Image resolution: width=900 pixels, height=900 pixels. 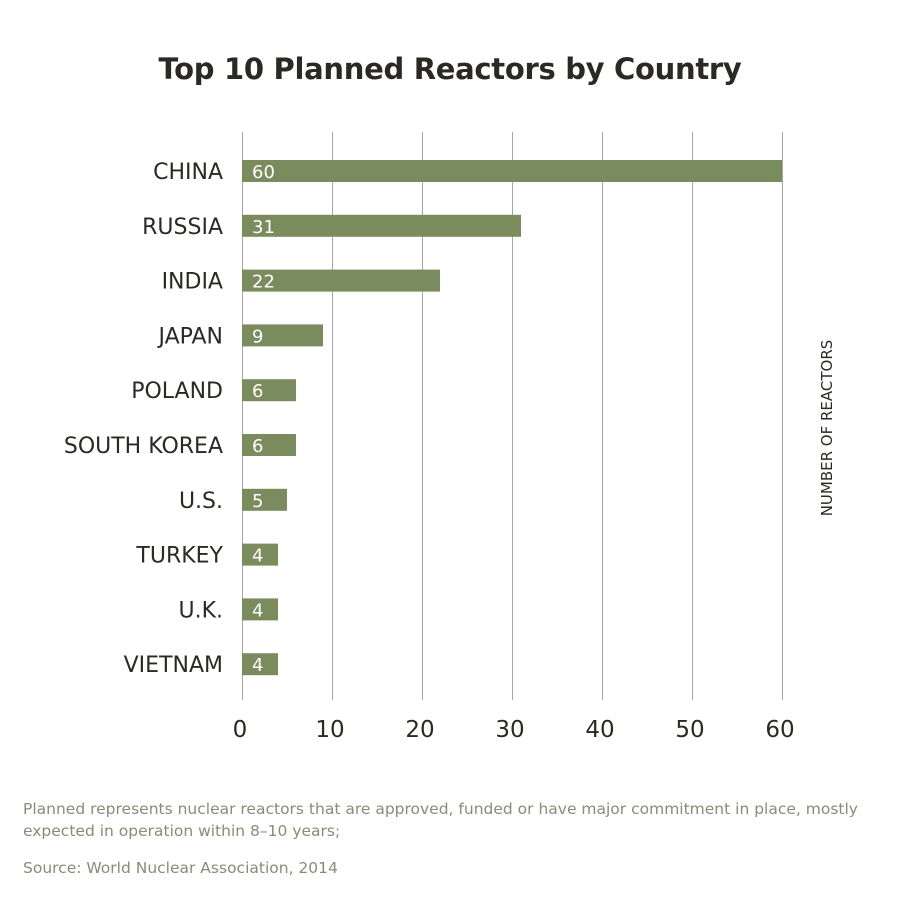 I want to click on bar-value-labels: 60 31 22 9 6 6 5 4 4 4, so click(x=263, y=419).